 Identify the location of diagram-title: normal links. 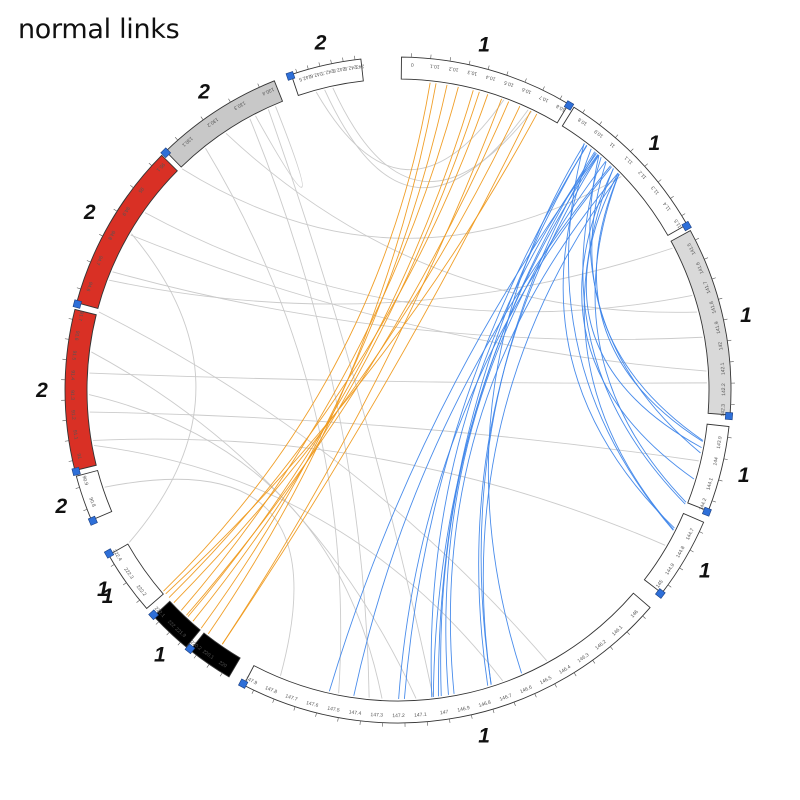
(99, 29).